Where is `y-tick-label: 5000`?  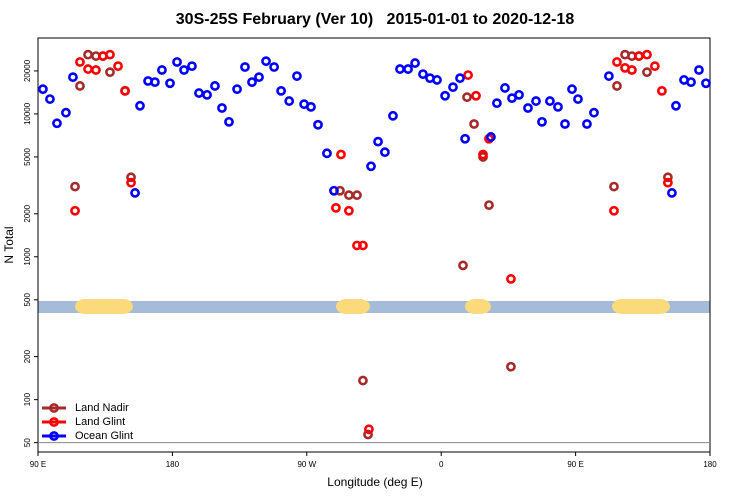
y-tick-label: 5000 is located at coordinates (27, 156).